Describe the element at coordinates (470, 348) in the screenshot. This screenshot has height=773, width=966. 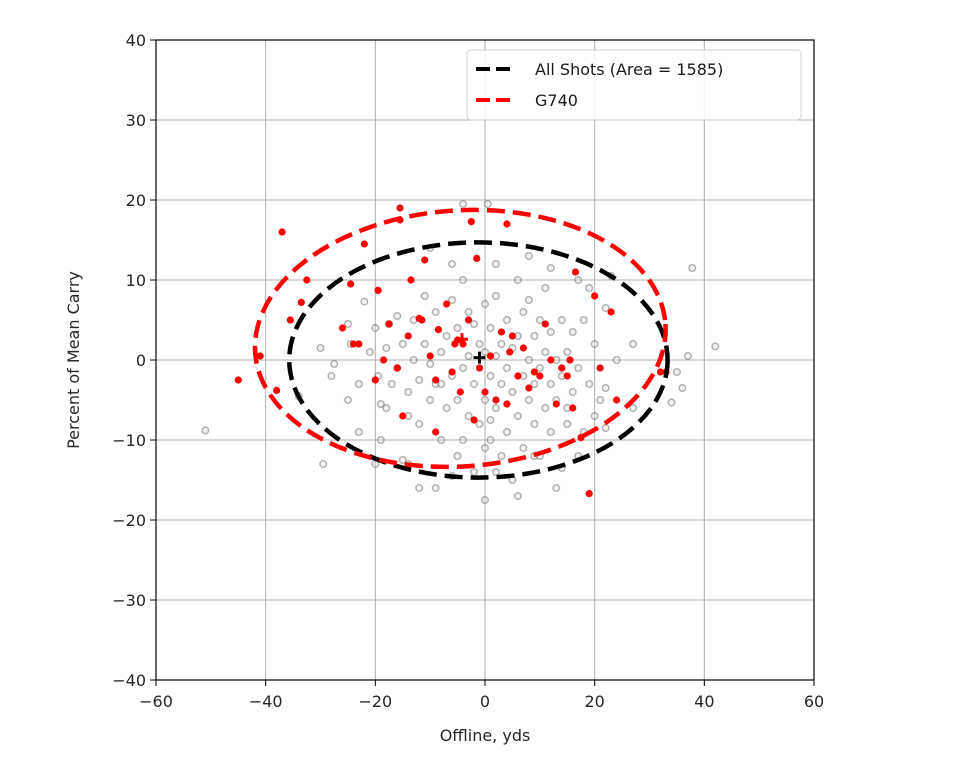
I see `mean-markers` at that location.